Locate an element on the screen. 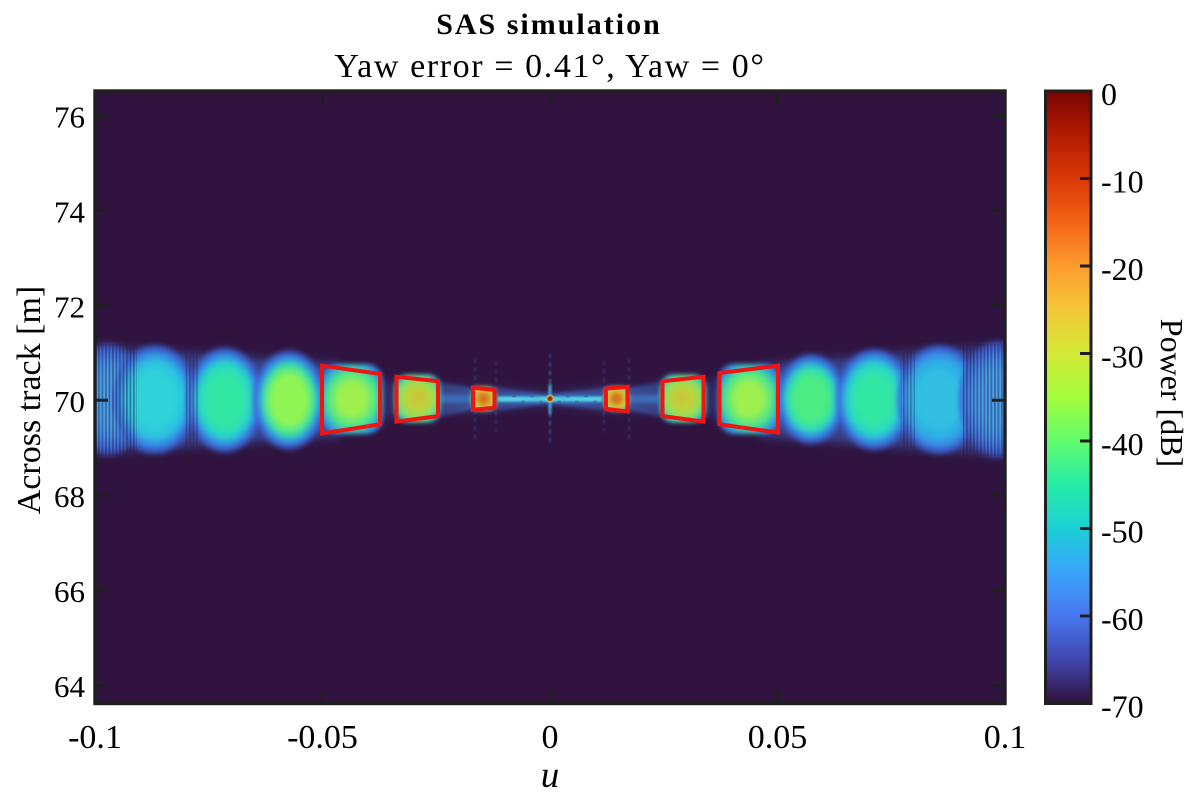  svg-text: 76 is located at coordinates (69, 117).